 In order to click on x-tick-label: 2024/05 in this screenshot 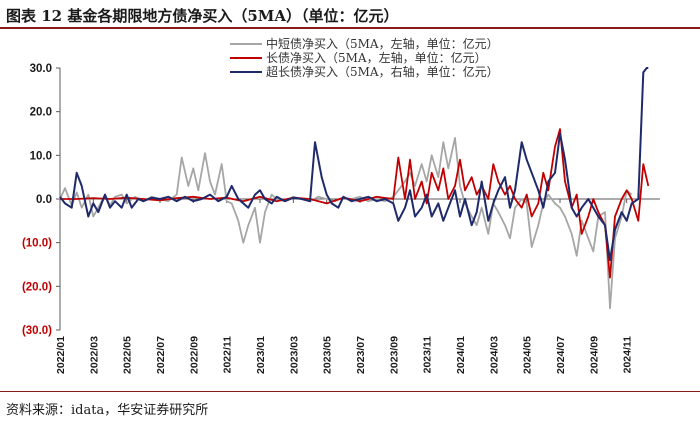, I will do `click(528, 355)`.